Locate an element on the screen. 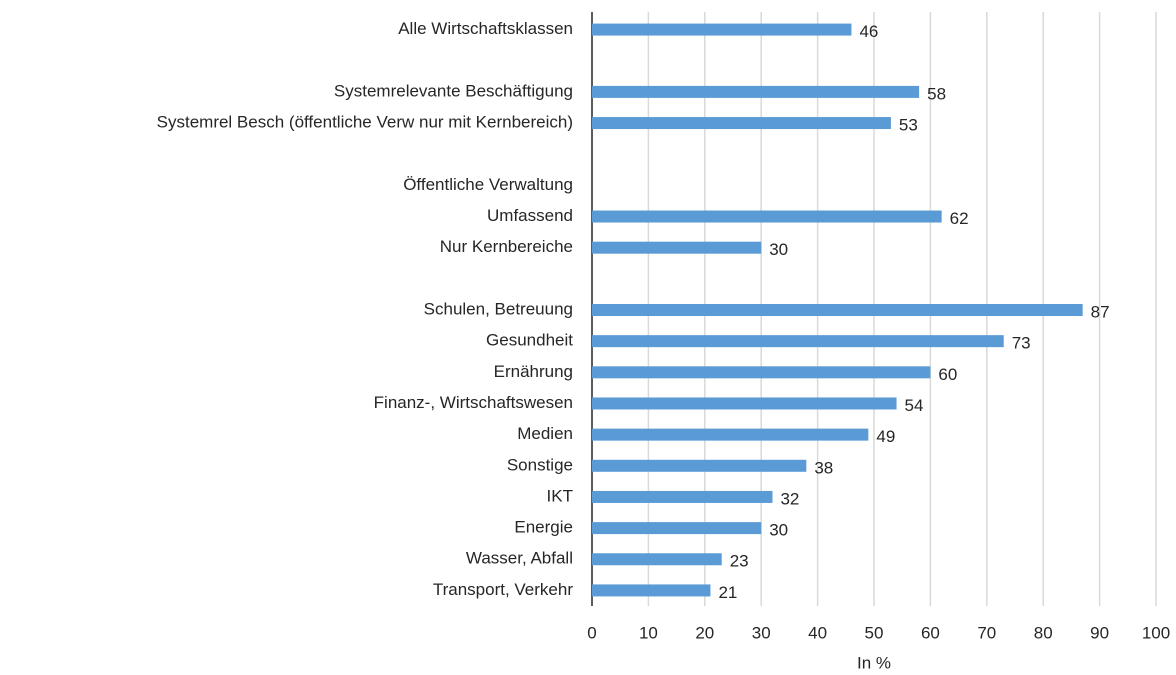 The height and width of the screenshot is (675, 1176). value-label: 32 is located at coordinates (789, 498).